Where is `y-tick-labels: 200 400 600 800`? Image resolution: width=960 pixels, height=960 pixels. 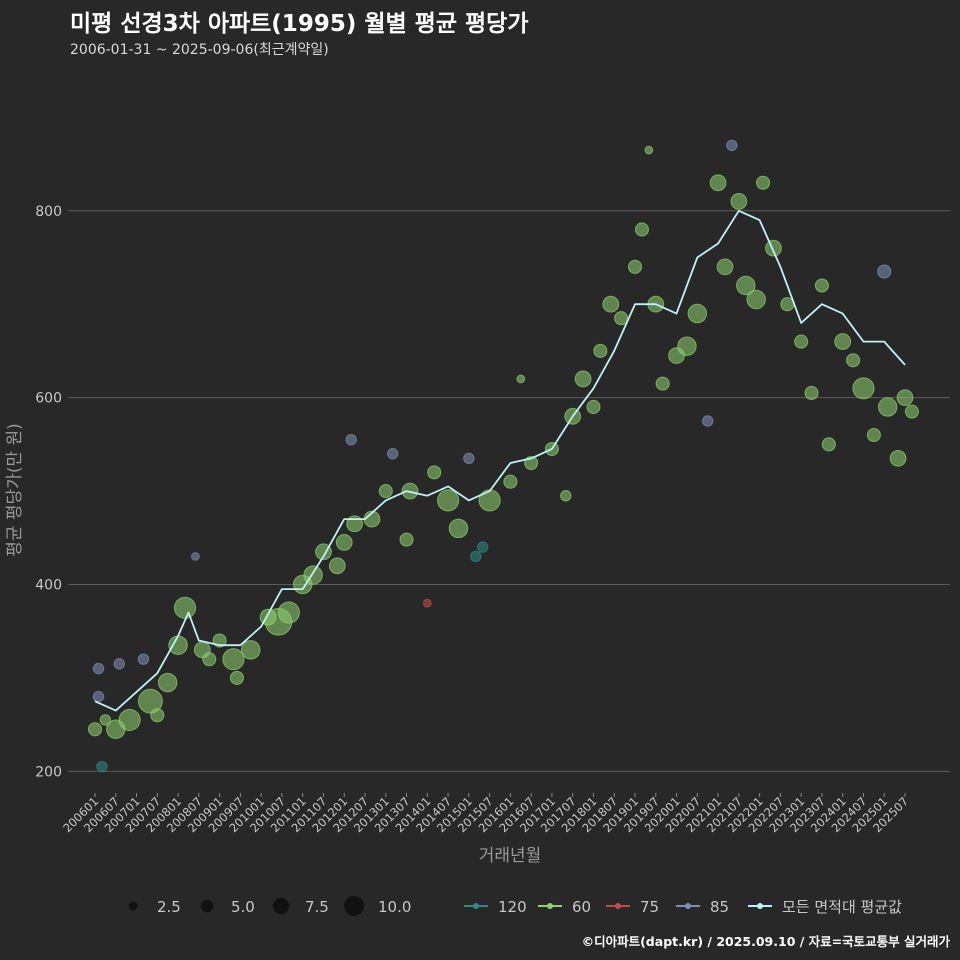
y-tick-labels: 200 400 600 800 is located at coordinates (48, 492).